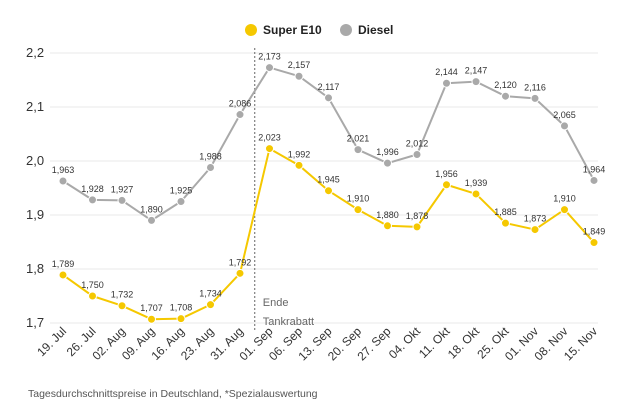 This screenshot has width=630, height=412. Describe the element at coordinates (373, 343) in the screenshot. I see `x-tick-label: 27. Sep` at that location.